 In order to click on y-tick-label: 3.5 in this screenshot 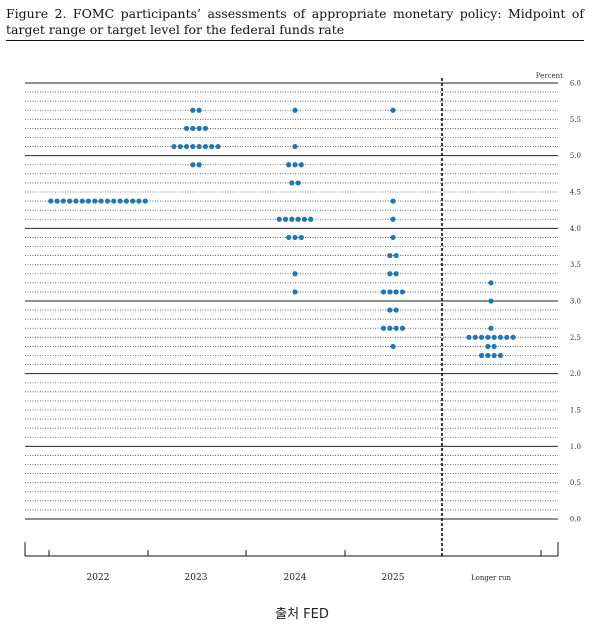, I will do `click(575, 265)`.